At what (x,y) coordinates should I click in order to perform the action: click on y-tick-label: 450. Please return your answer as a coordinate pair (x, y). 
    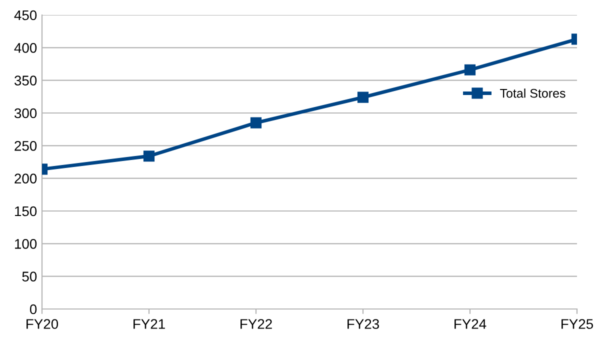
    Looking at the image, I should click on (25, 15).